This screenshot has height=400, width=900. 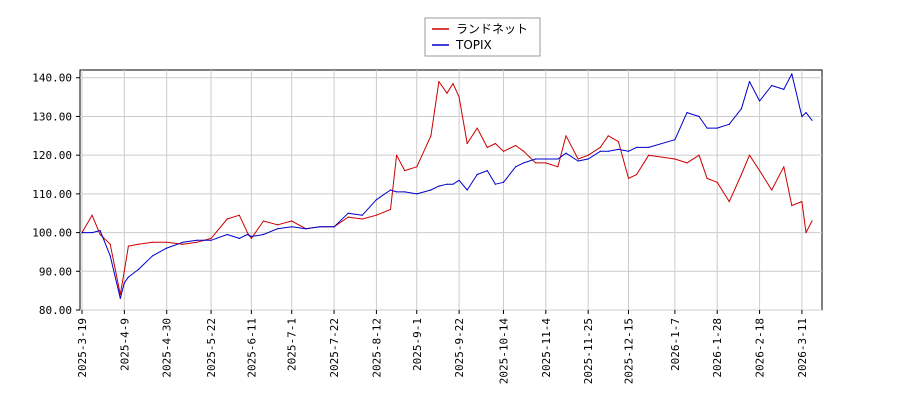 I want to click on legend-box, so click(x=482, y=37).